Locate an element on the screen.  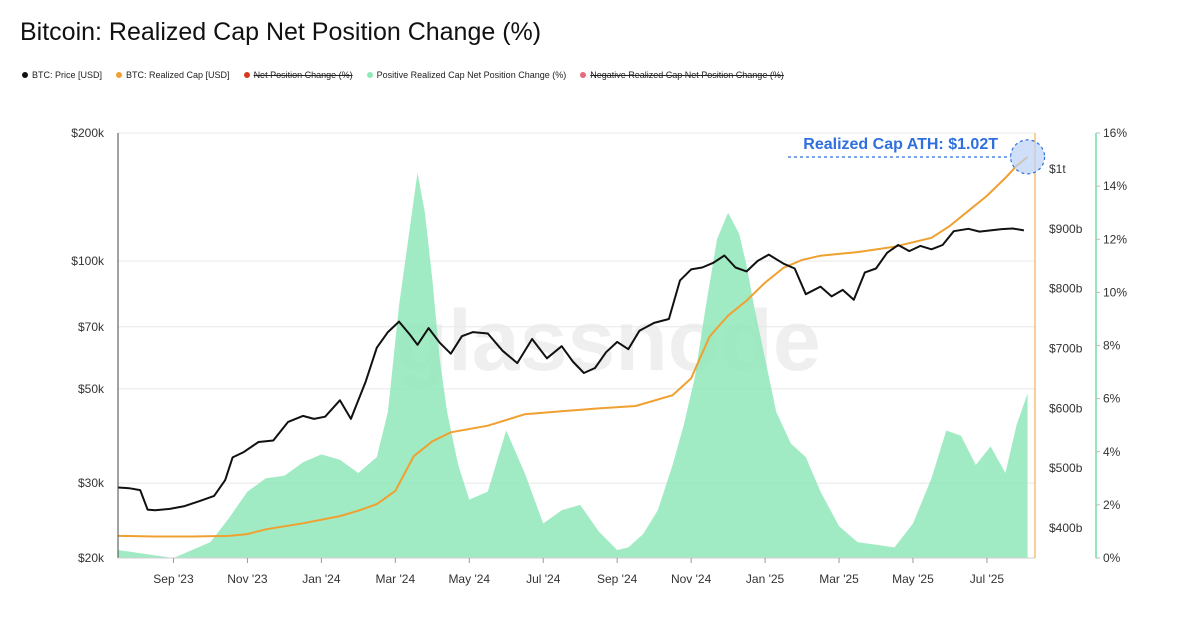
y-right-pct-tick-label: 4% is located at coordinates (1112, 452).